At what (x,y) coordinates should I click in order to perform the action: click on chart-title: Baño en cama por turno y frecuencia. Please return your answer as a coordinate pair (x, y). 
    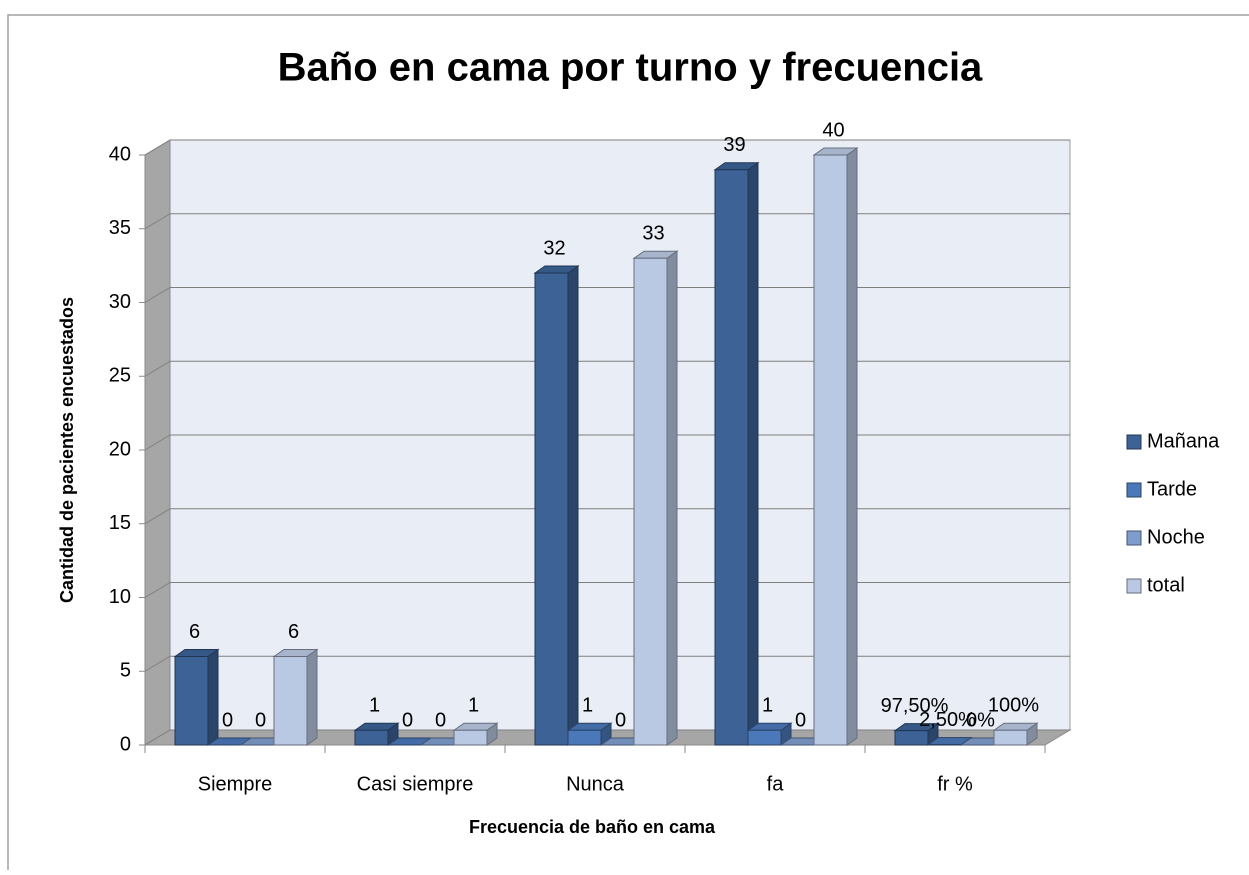
    Looking at the image, I should click on (630, 68).